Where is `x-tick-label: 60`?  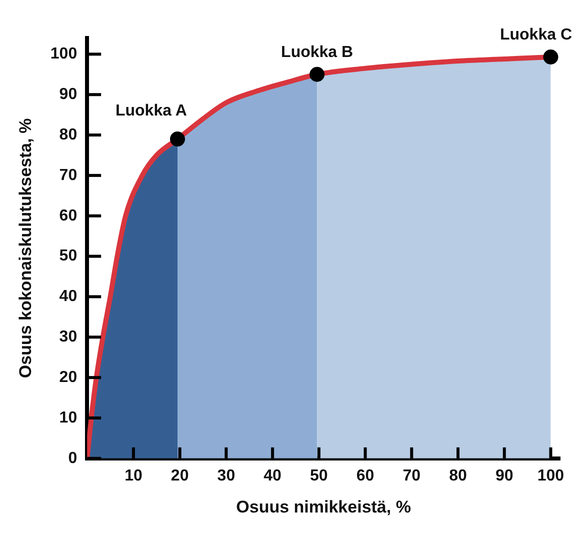 x-tick-label: 60 is located at coordinates (365, 475).